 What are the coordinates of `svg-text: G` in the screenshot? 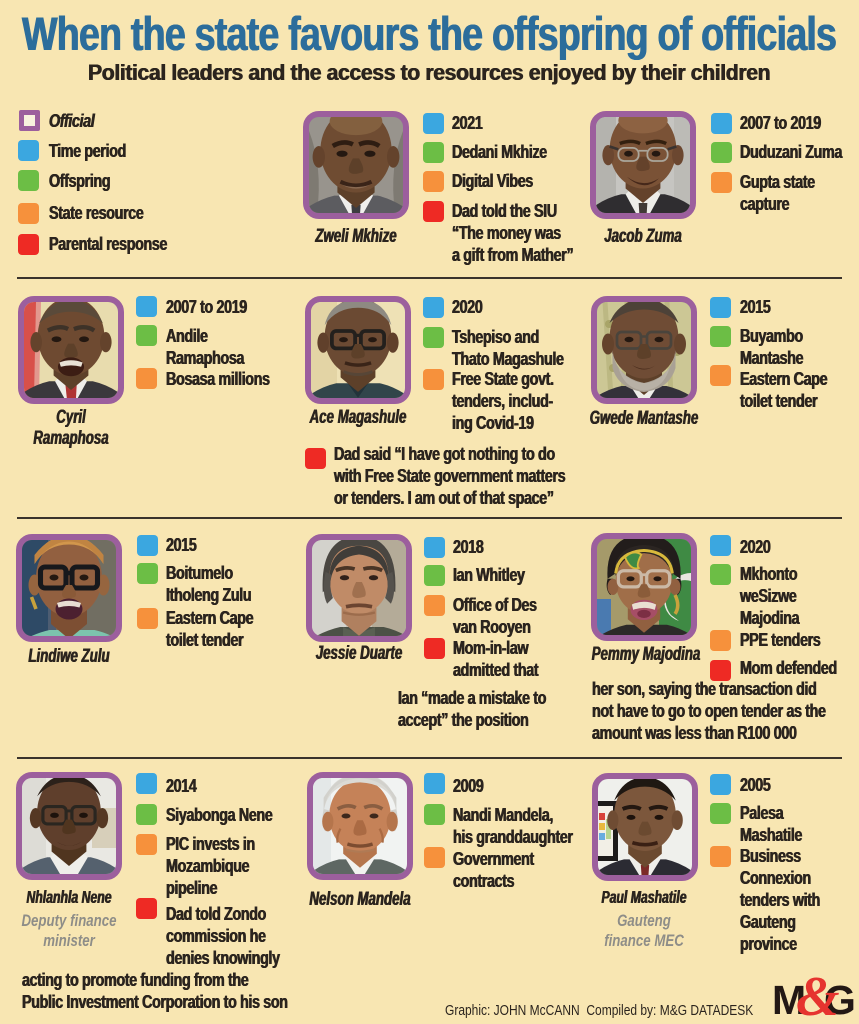 It's located at (840, 999).